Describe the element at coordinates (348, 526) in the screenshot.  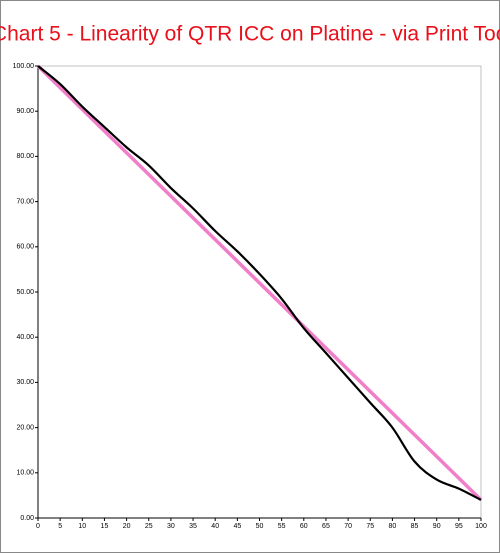
I see `x-tick-label: 70` at that location.